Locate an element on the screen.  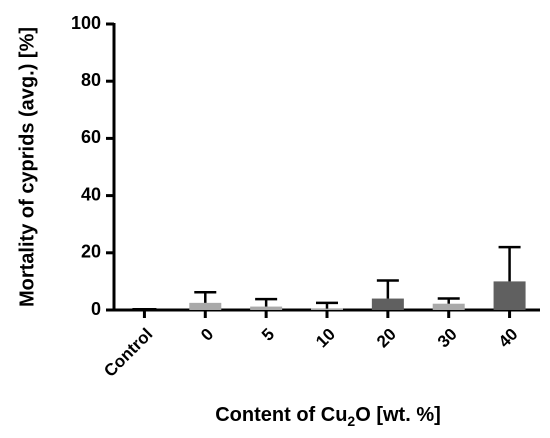
x-axis-title: Content of Cu2O [wt. %] is located at coordinates (328, 416).